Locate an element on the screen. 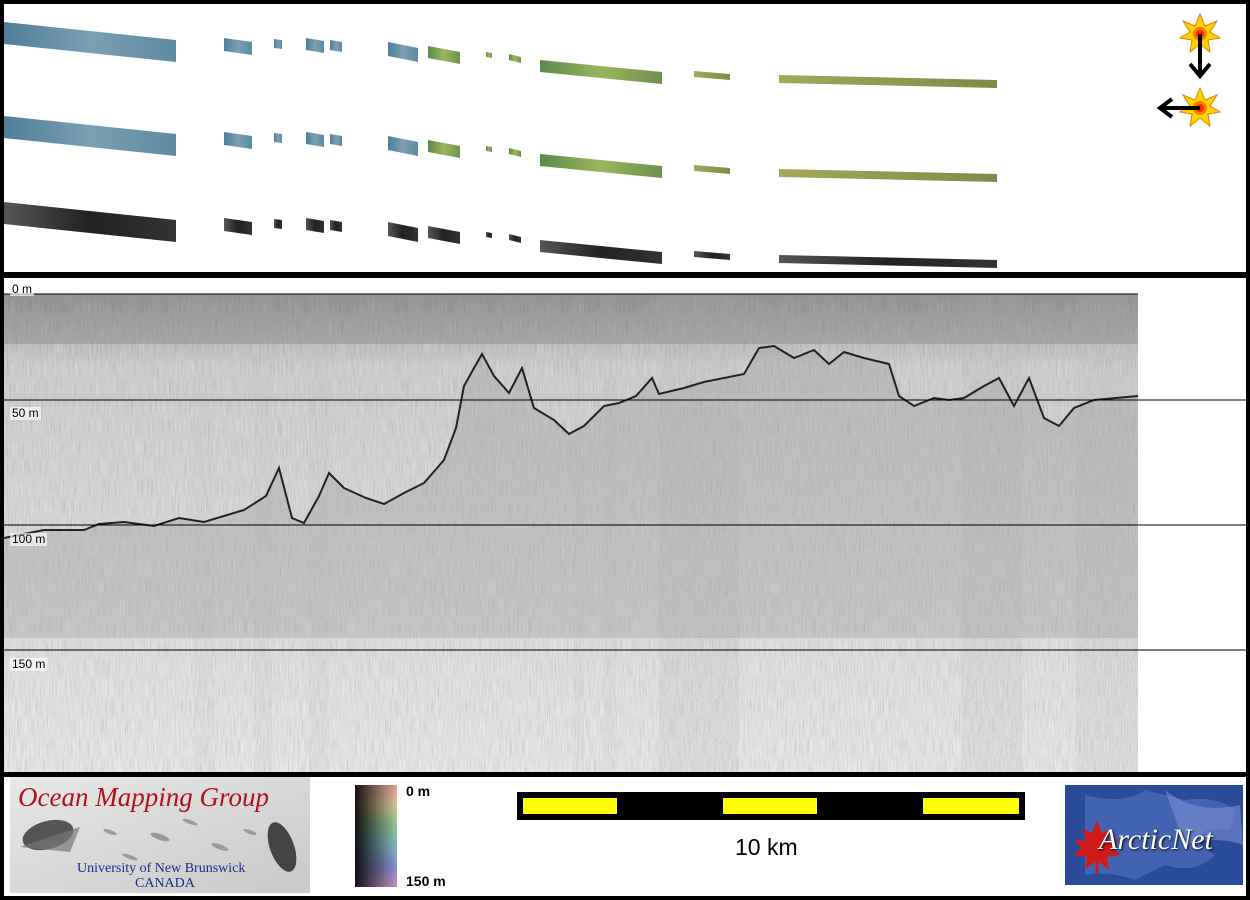  depth-colorbar is located at coordinates (376, 836).